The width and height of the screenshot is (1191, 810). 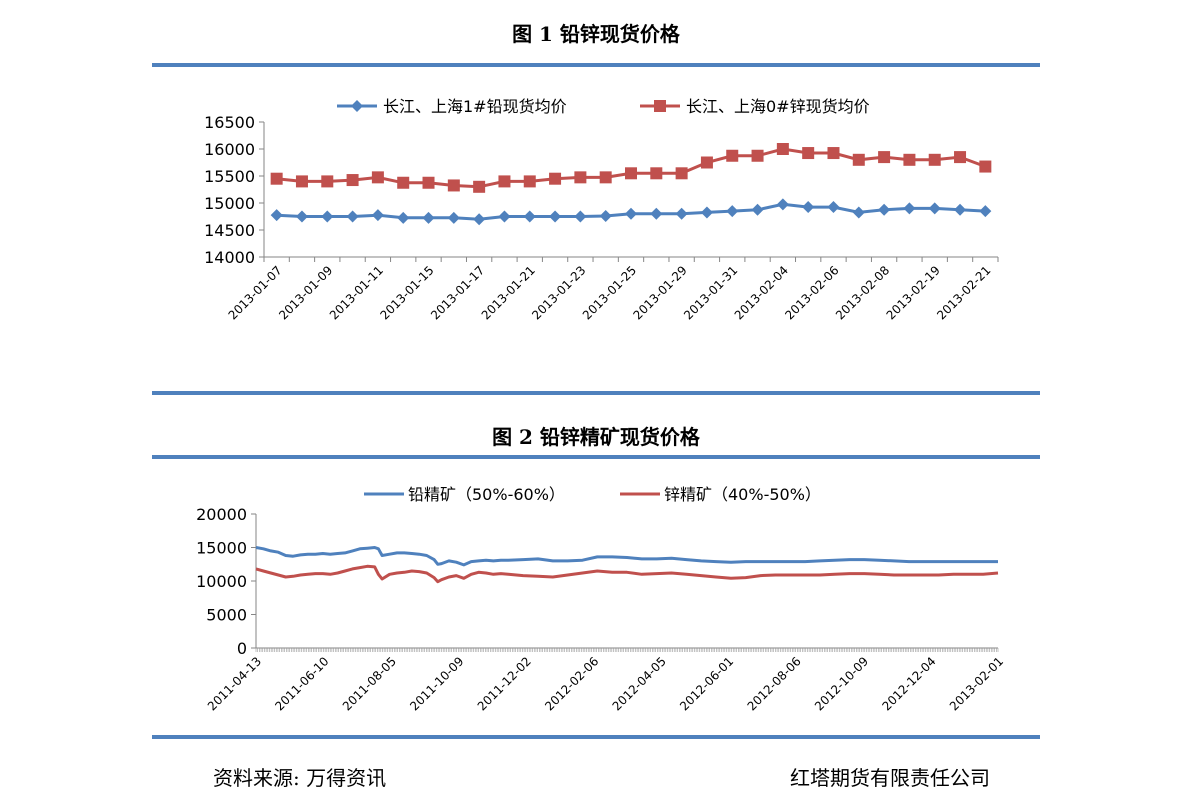 What do you see at coordinates (504, 683) in the screenshot?
I see `x-tick-label: 2011-12-02` at bounding box center [504, 683].